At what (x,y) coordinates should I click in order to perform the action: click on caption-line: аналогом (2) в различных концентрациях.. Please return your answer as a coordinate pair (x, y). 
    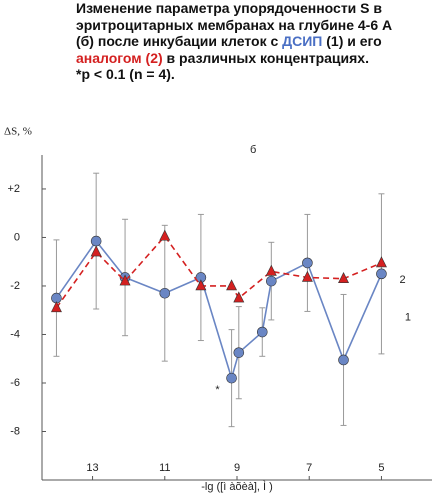
    Looking at the image, I should click on (234, 58).